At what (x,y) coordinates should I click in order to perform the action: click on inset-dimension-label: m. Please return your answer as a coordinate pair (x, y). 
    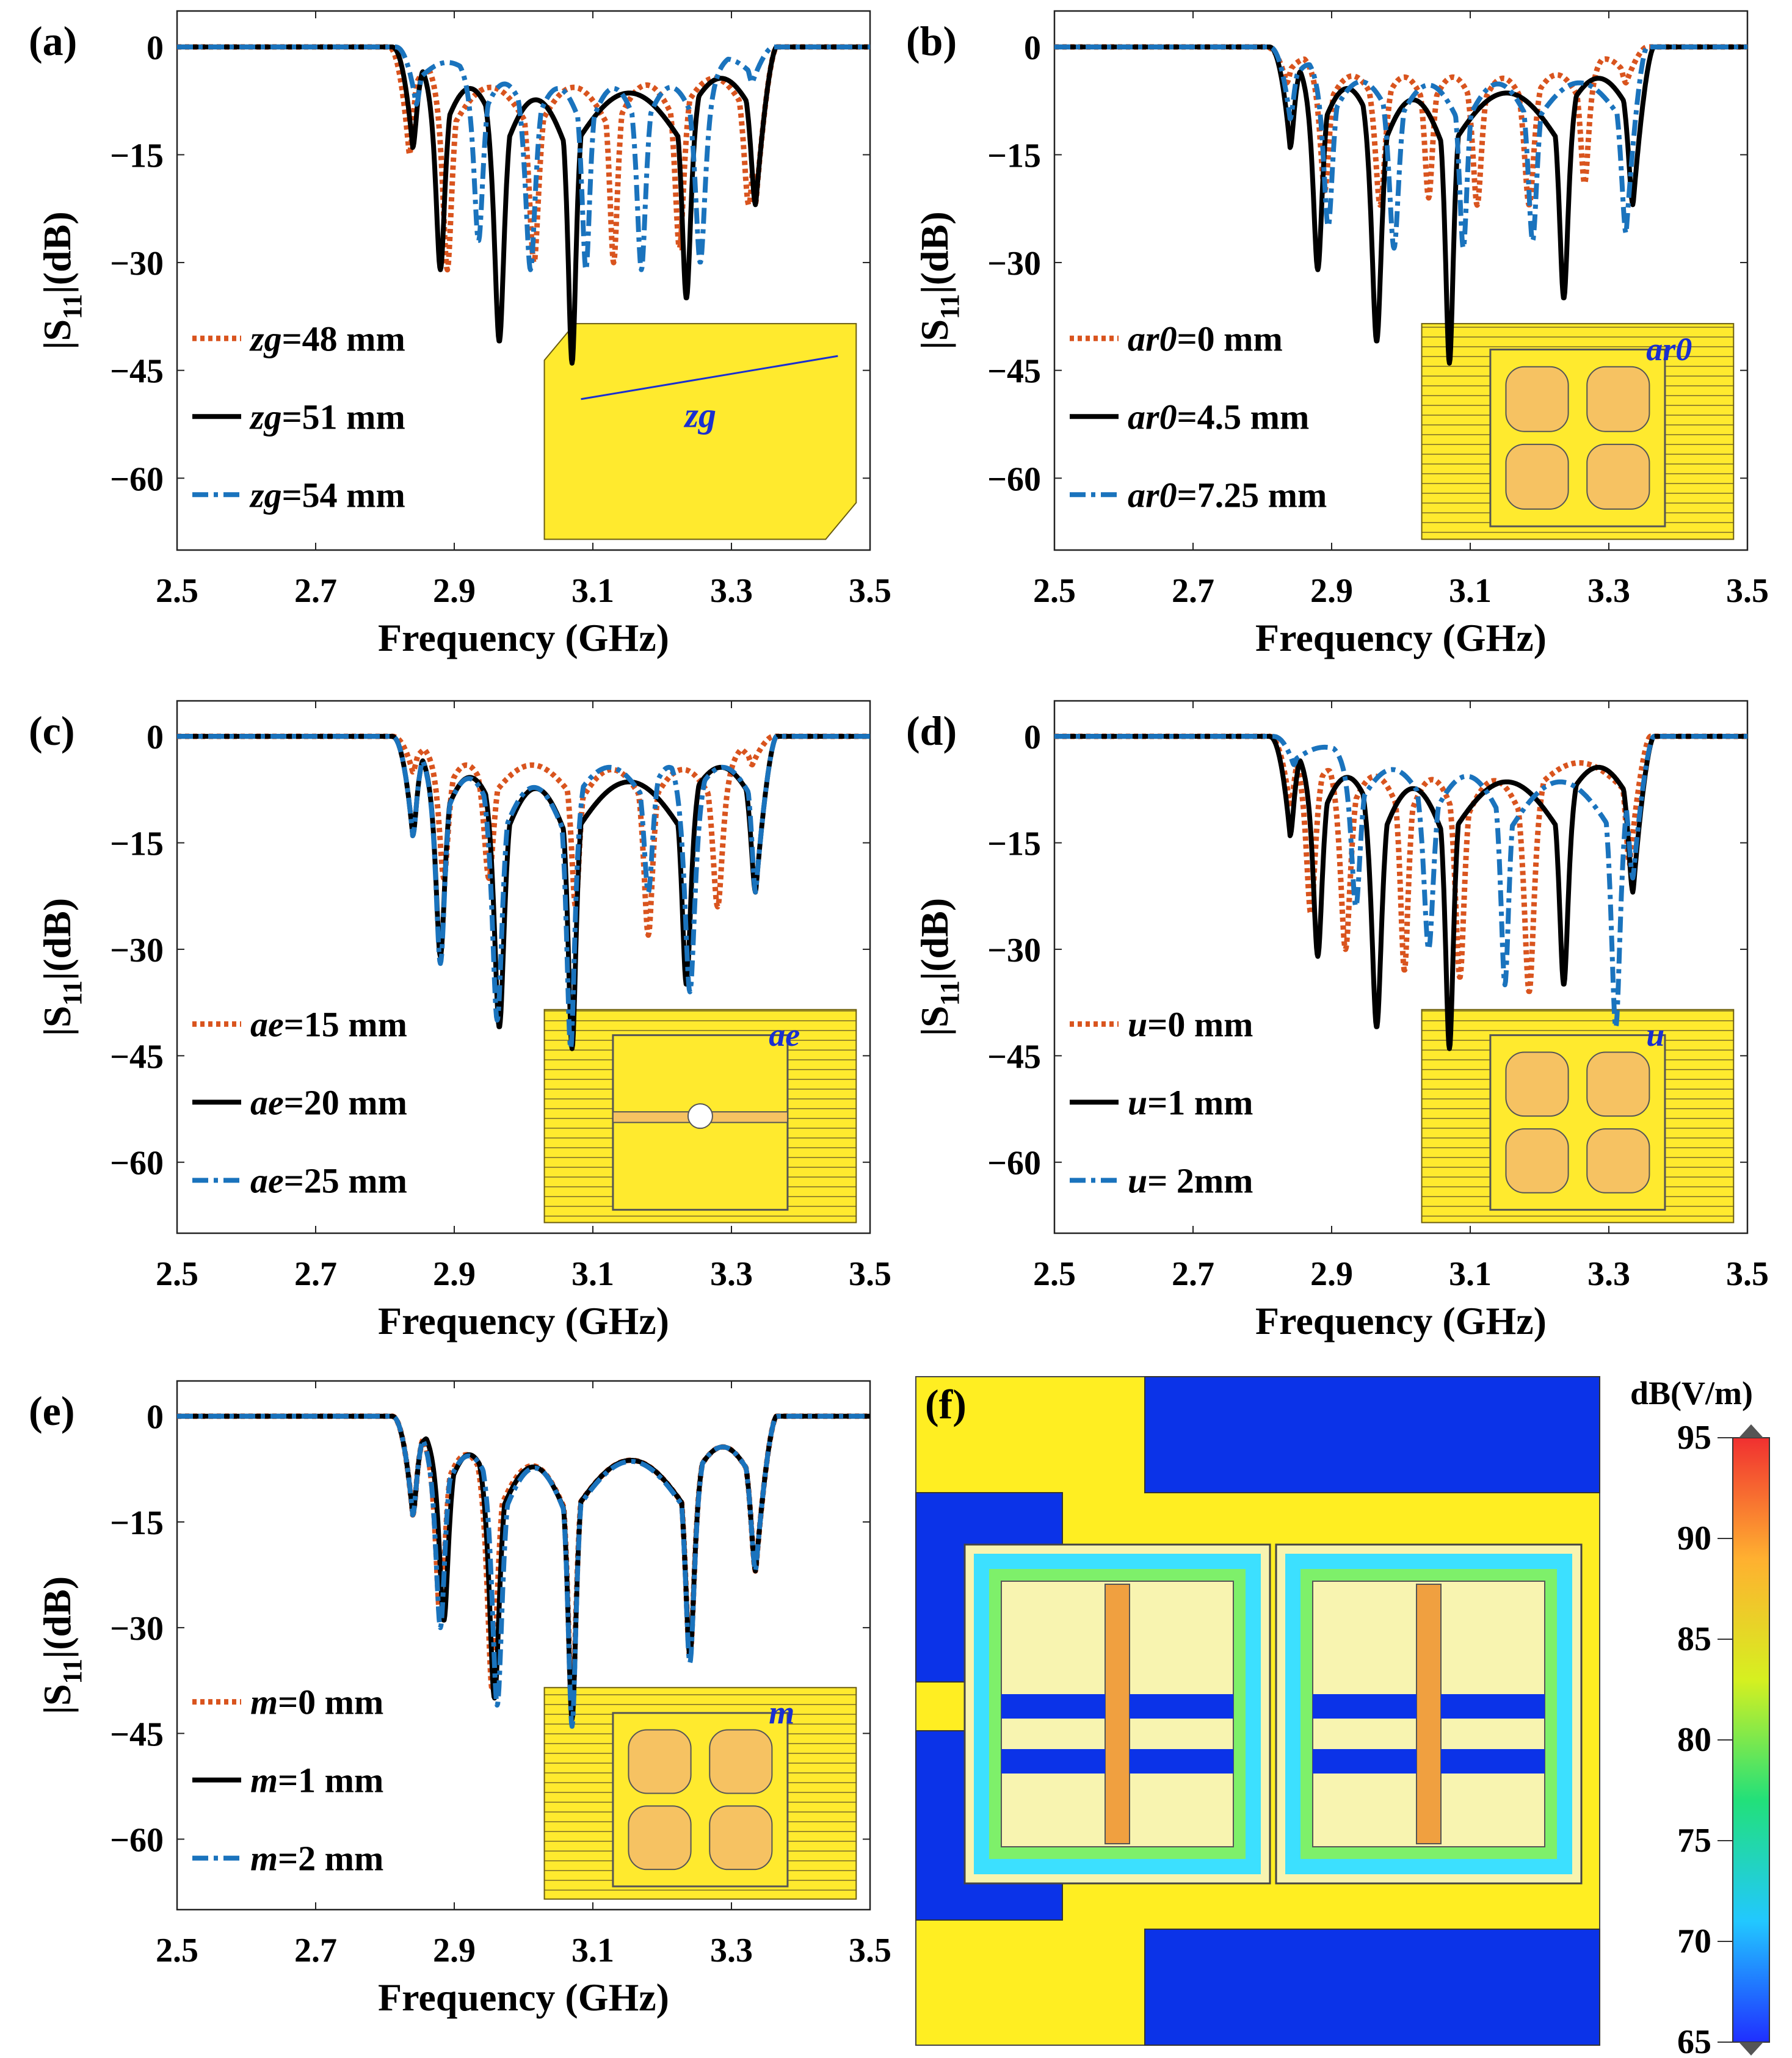
    Looking at the image, I should click on (781, 1712).